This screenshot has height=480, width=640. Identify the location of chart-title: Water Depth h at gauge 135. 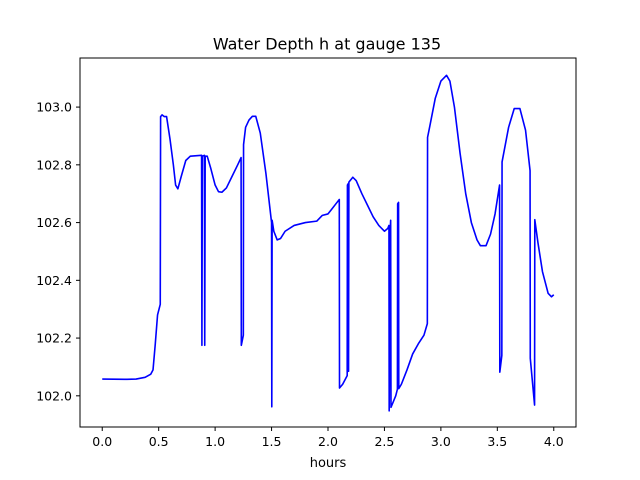
(327, 44).